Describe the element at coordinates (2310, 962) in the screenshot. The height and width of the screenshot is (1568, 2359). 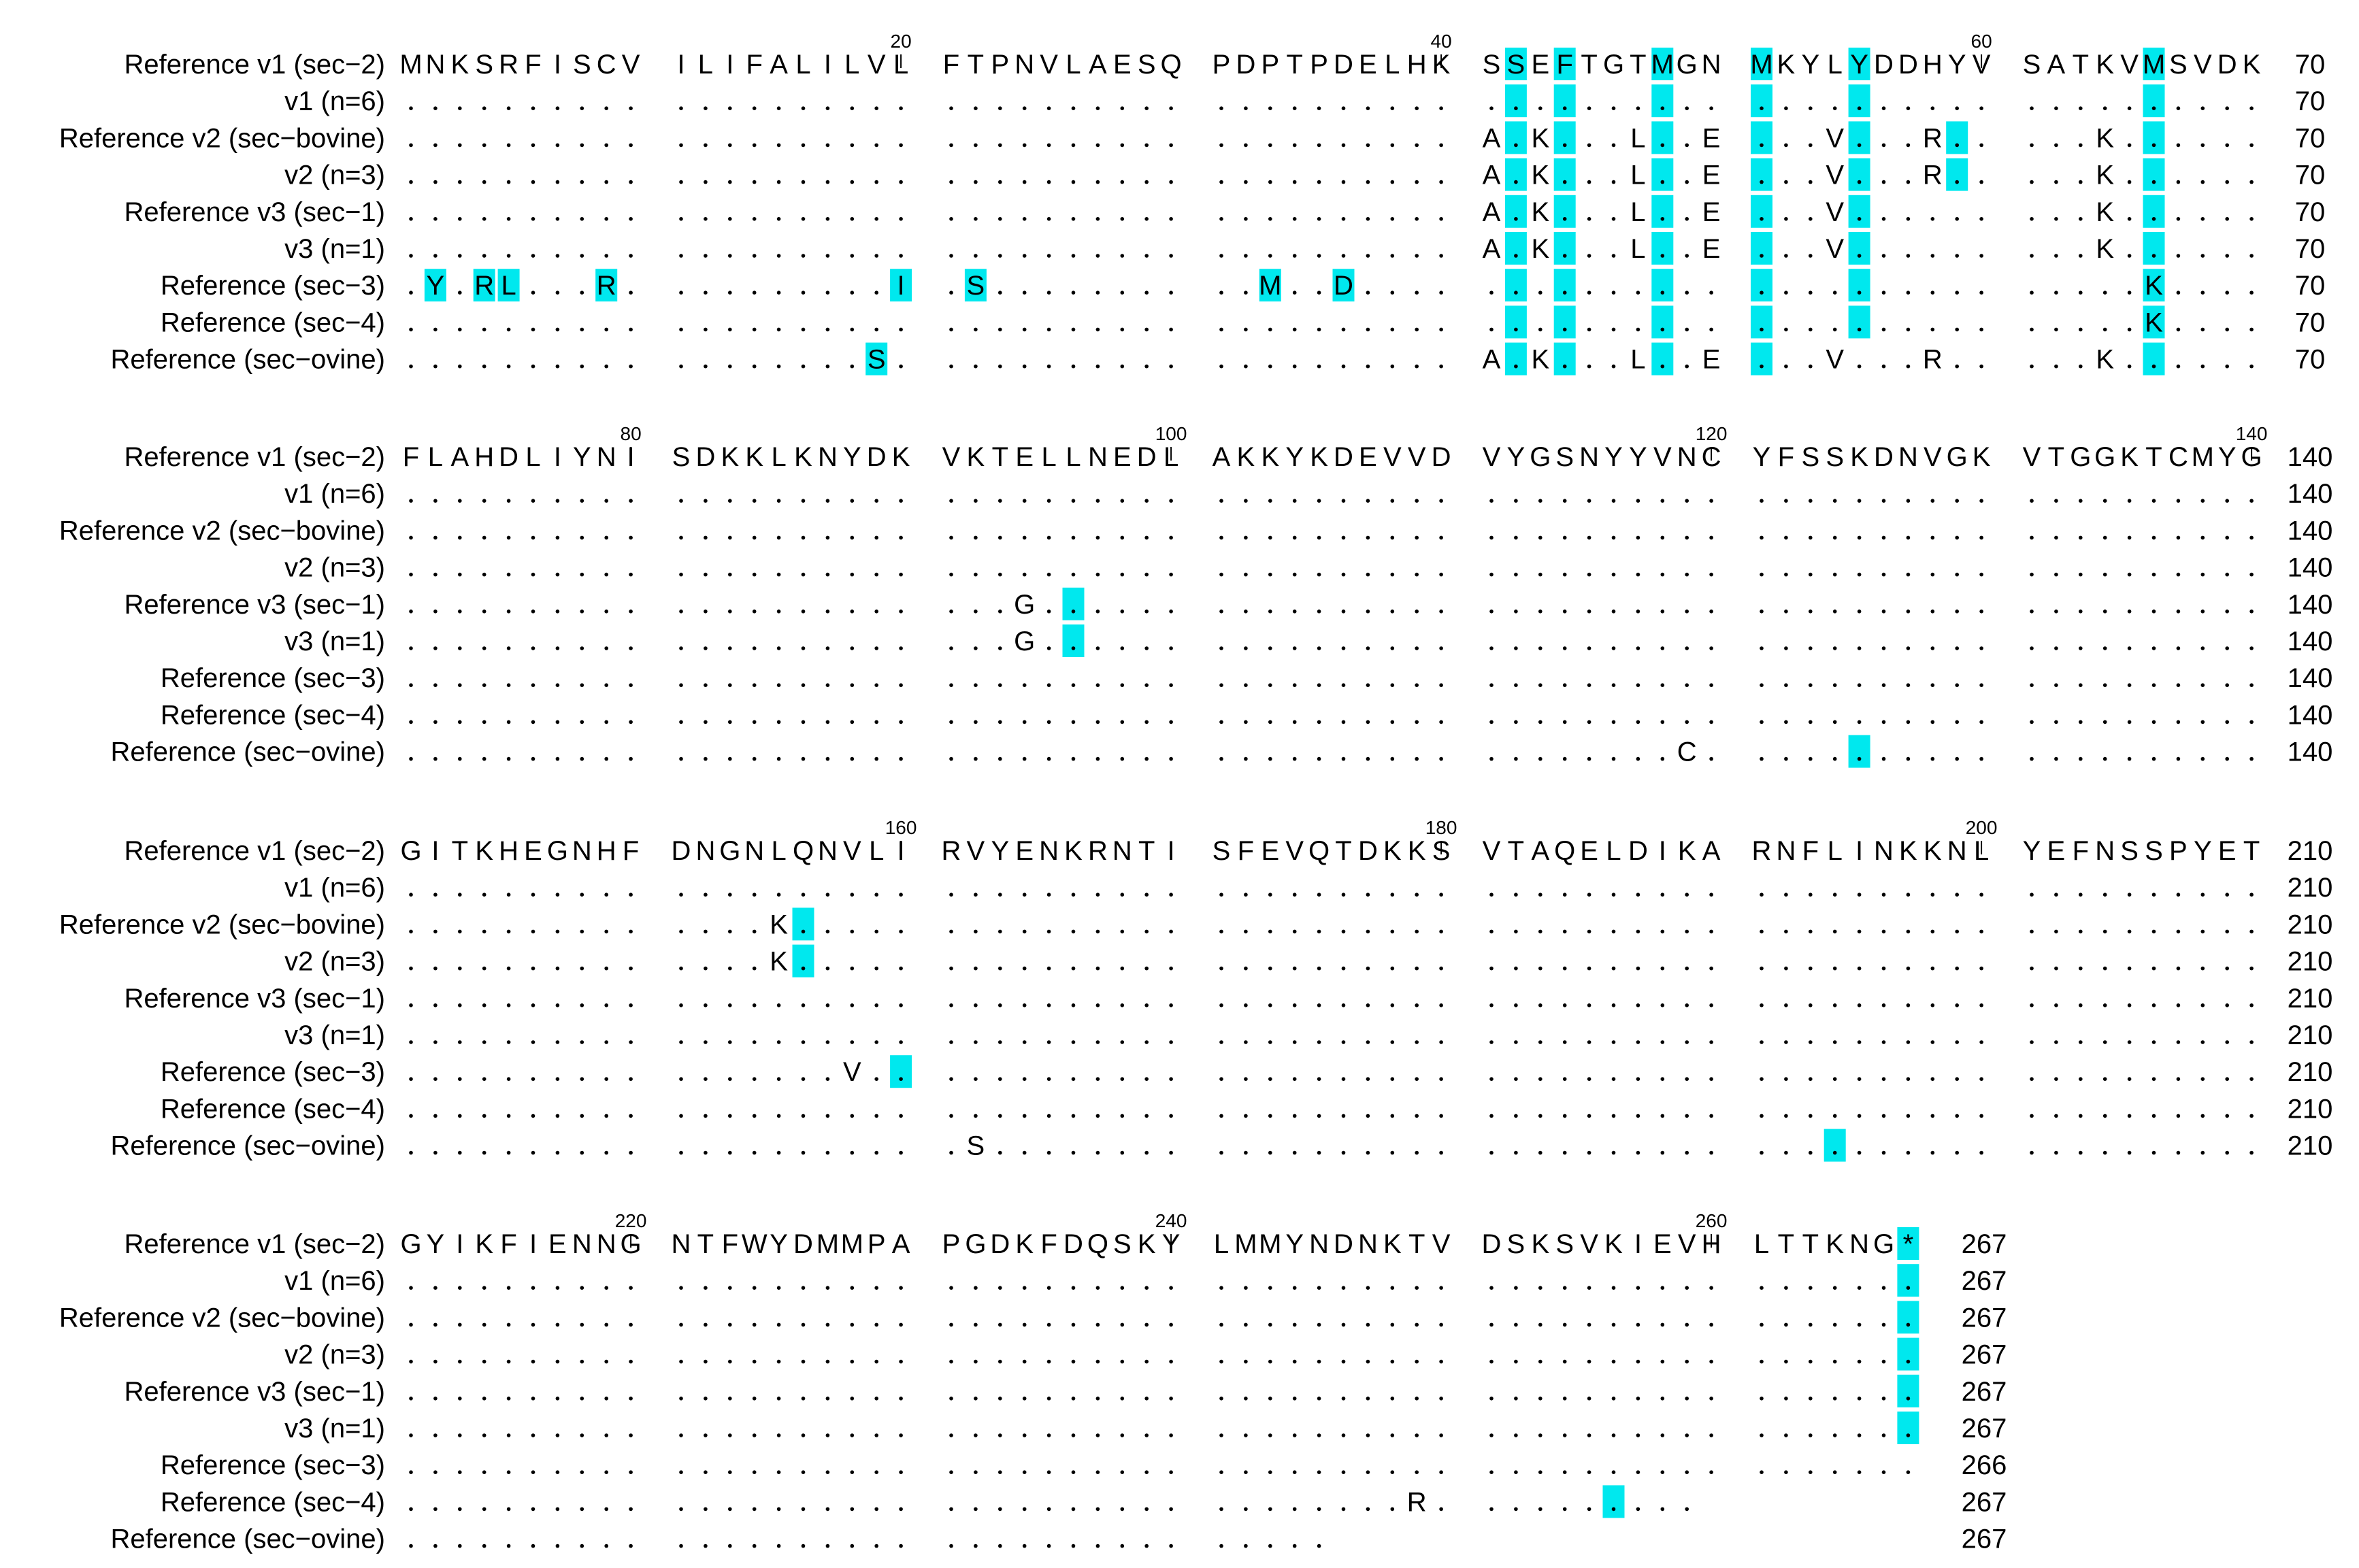
I see `position-total: 210` at that location.